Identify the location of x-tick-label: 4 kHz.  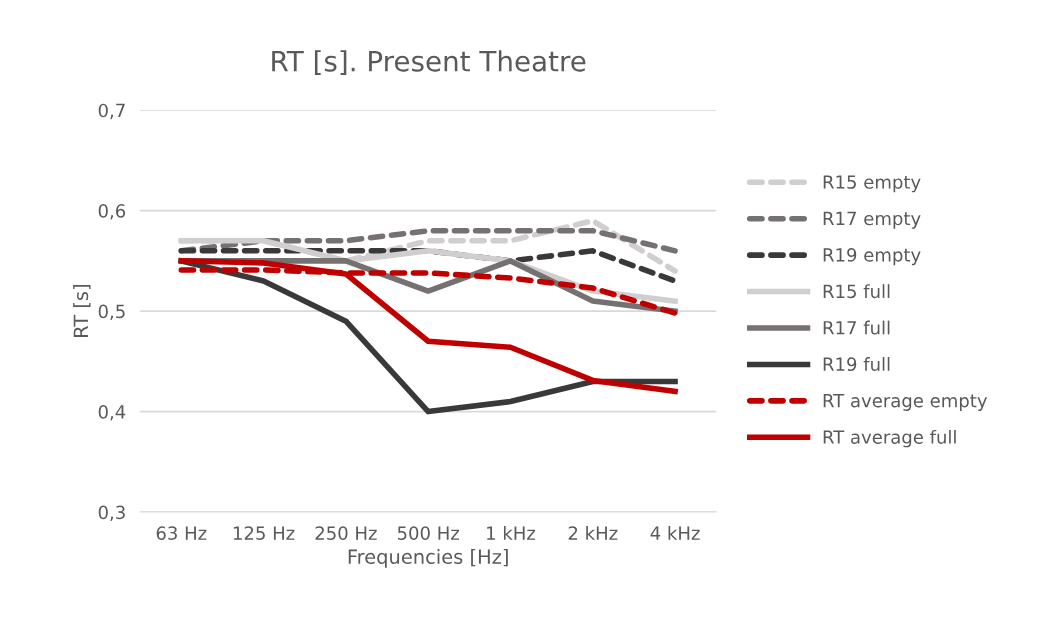
(675, 532).